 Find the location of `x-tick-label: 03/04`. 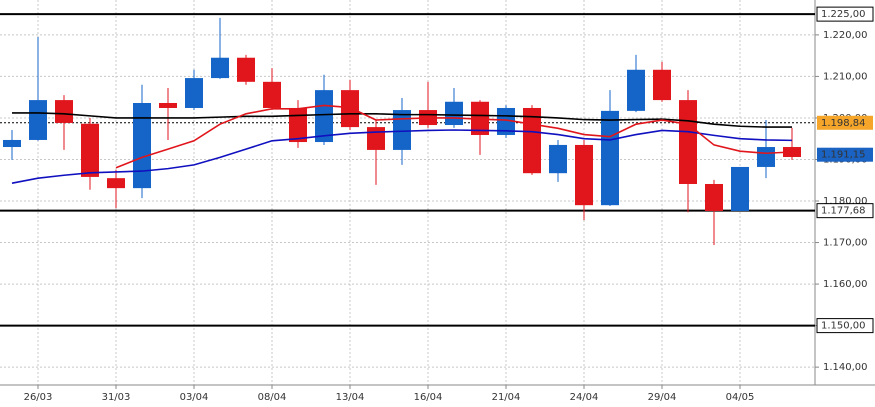

x-tick-label: 03/04 is located at coordinates (194, 397).